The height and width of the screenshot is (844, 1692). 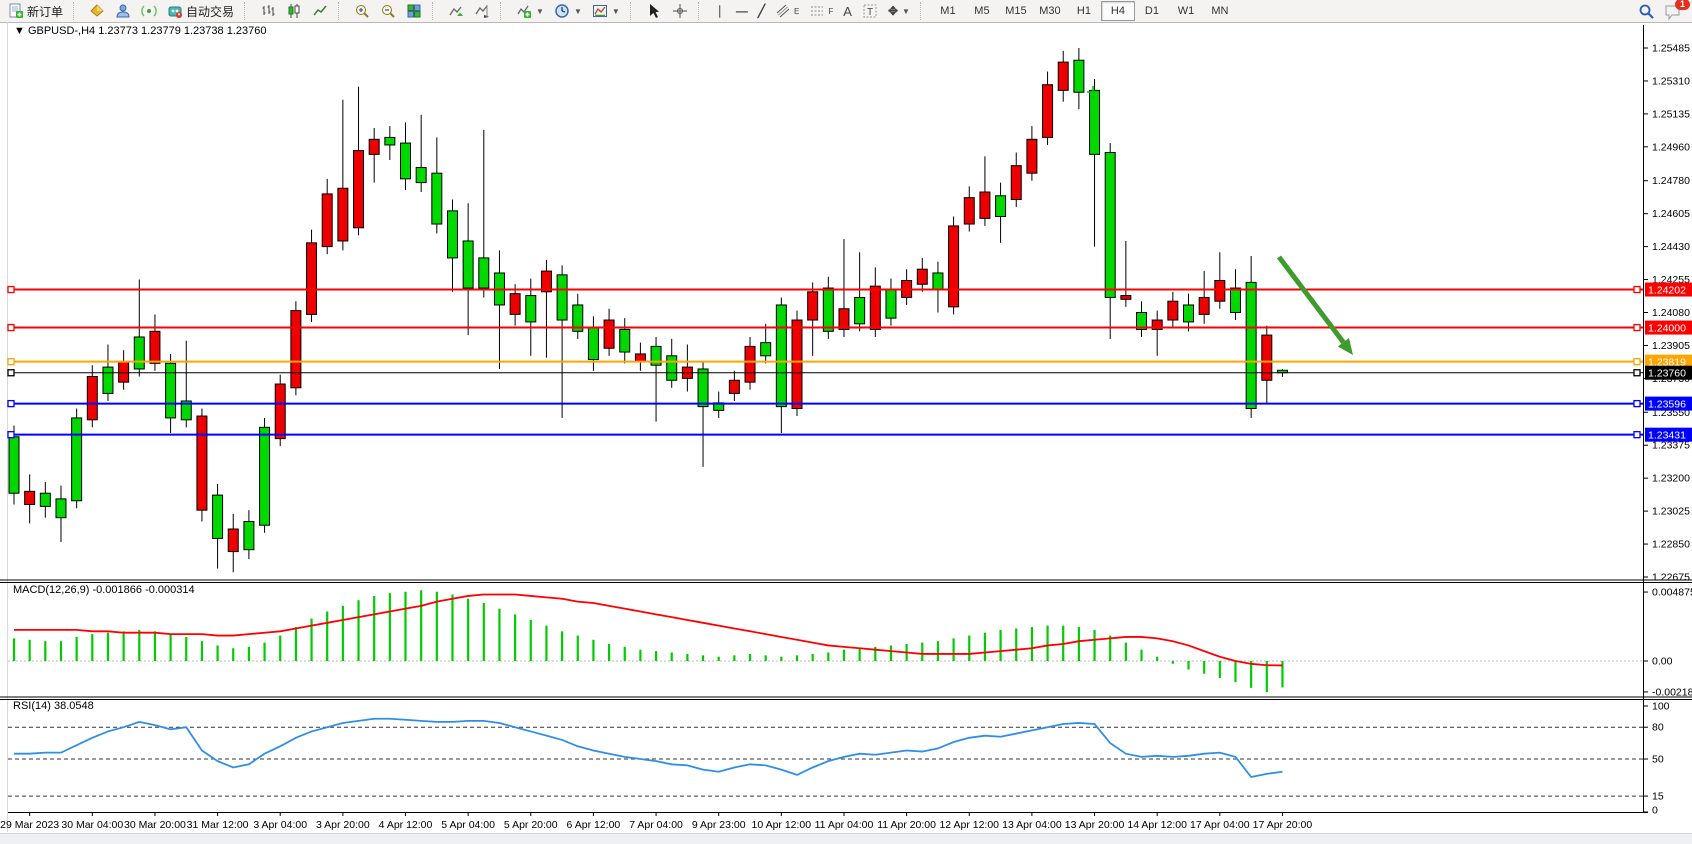 I want to click on vline-tool-button: ｜, so click(x=720, y=11).